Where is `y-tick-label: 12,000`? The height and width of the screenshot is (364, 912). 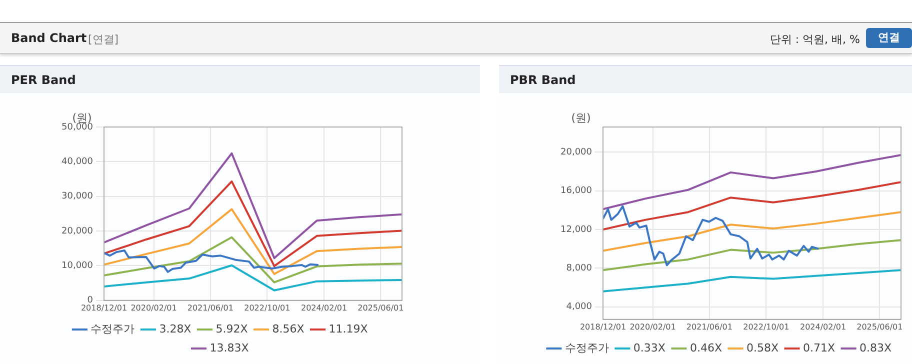 y-tick-label: 12,000 is located at coordinates (576, 229).